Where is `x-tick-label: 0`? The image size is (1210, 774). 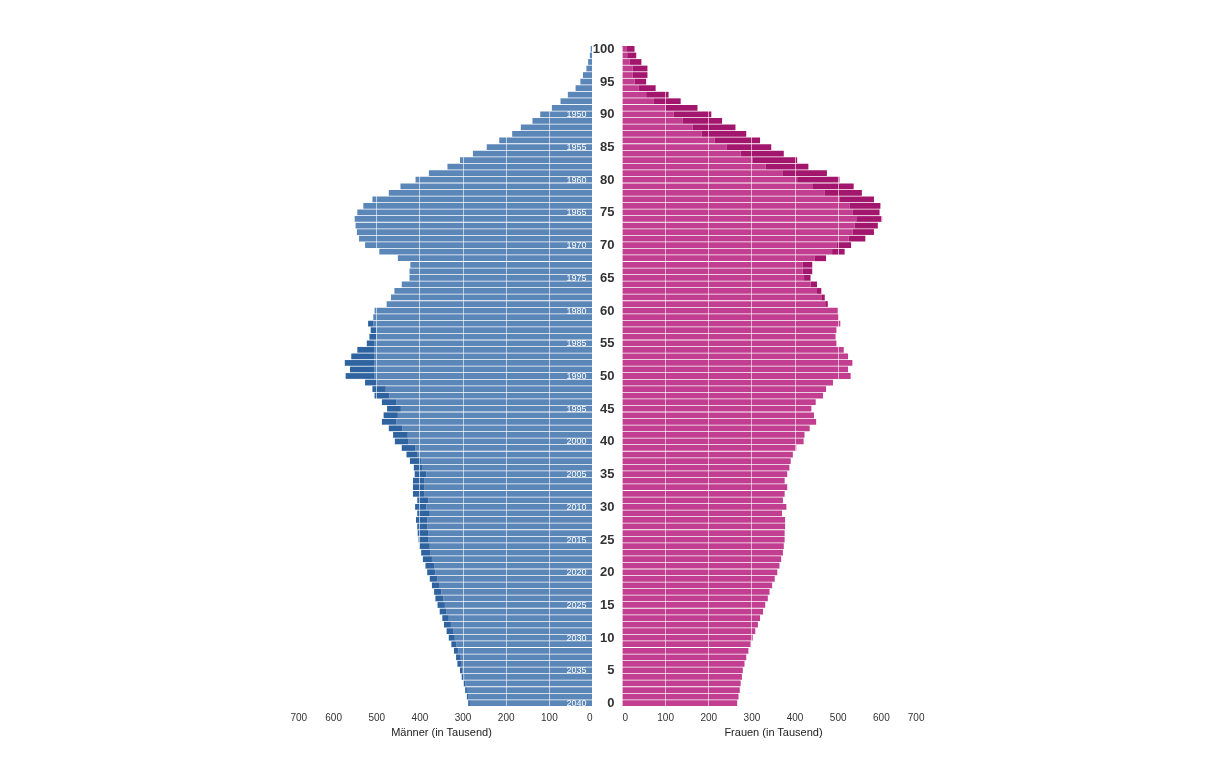
x-tick-label: 0 is located at coordinates (625, 717).